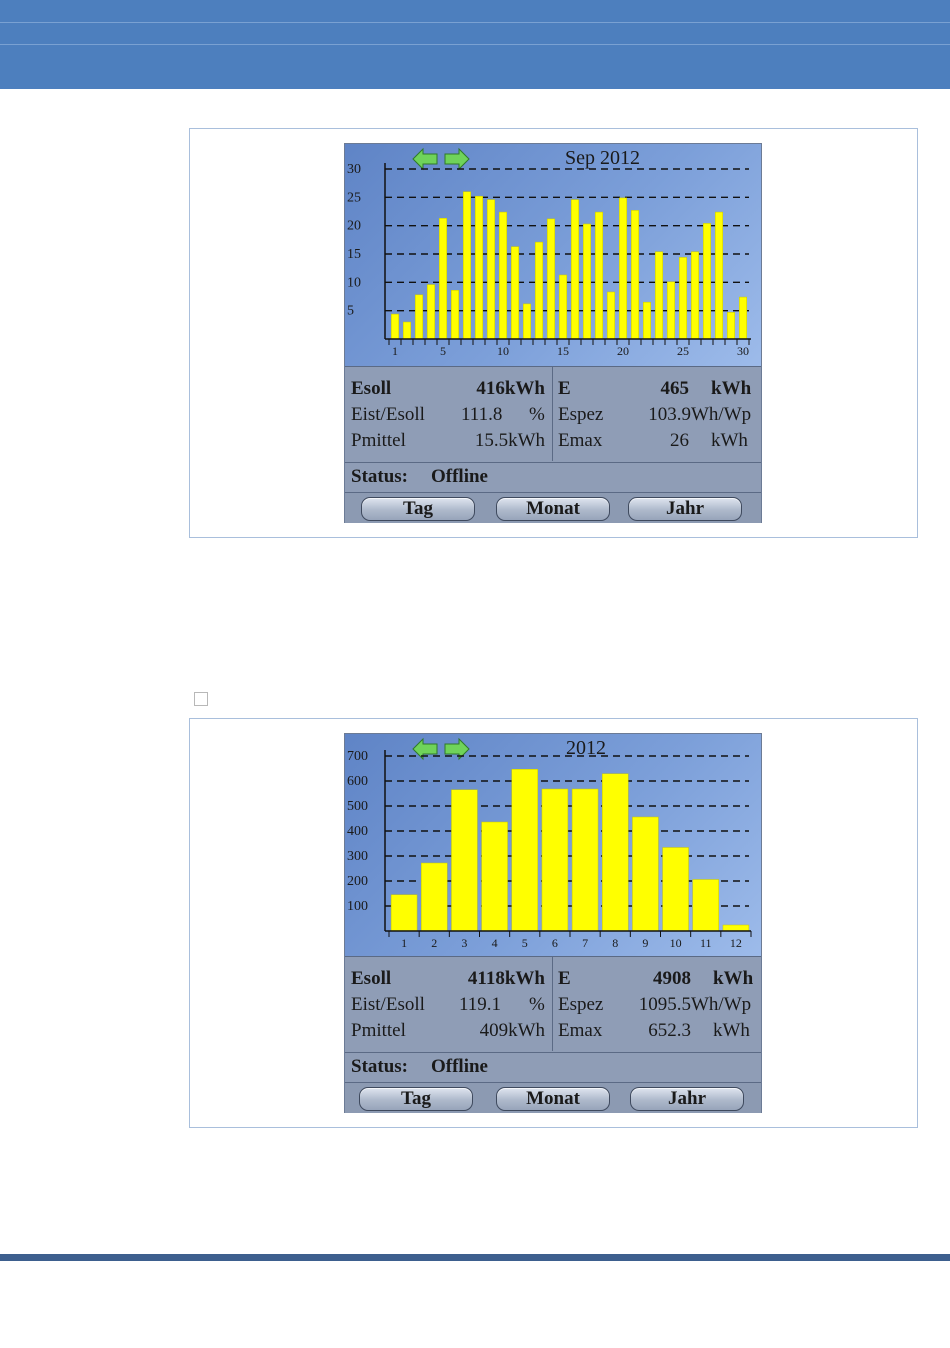 This screenshot has height=1348, width=950. What do you see at coordinates (563, 351) in the screenshot?
I see `x-tick-label: 15` at bounding box center [563, 351].